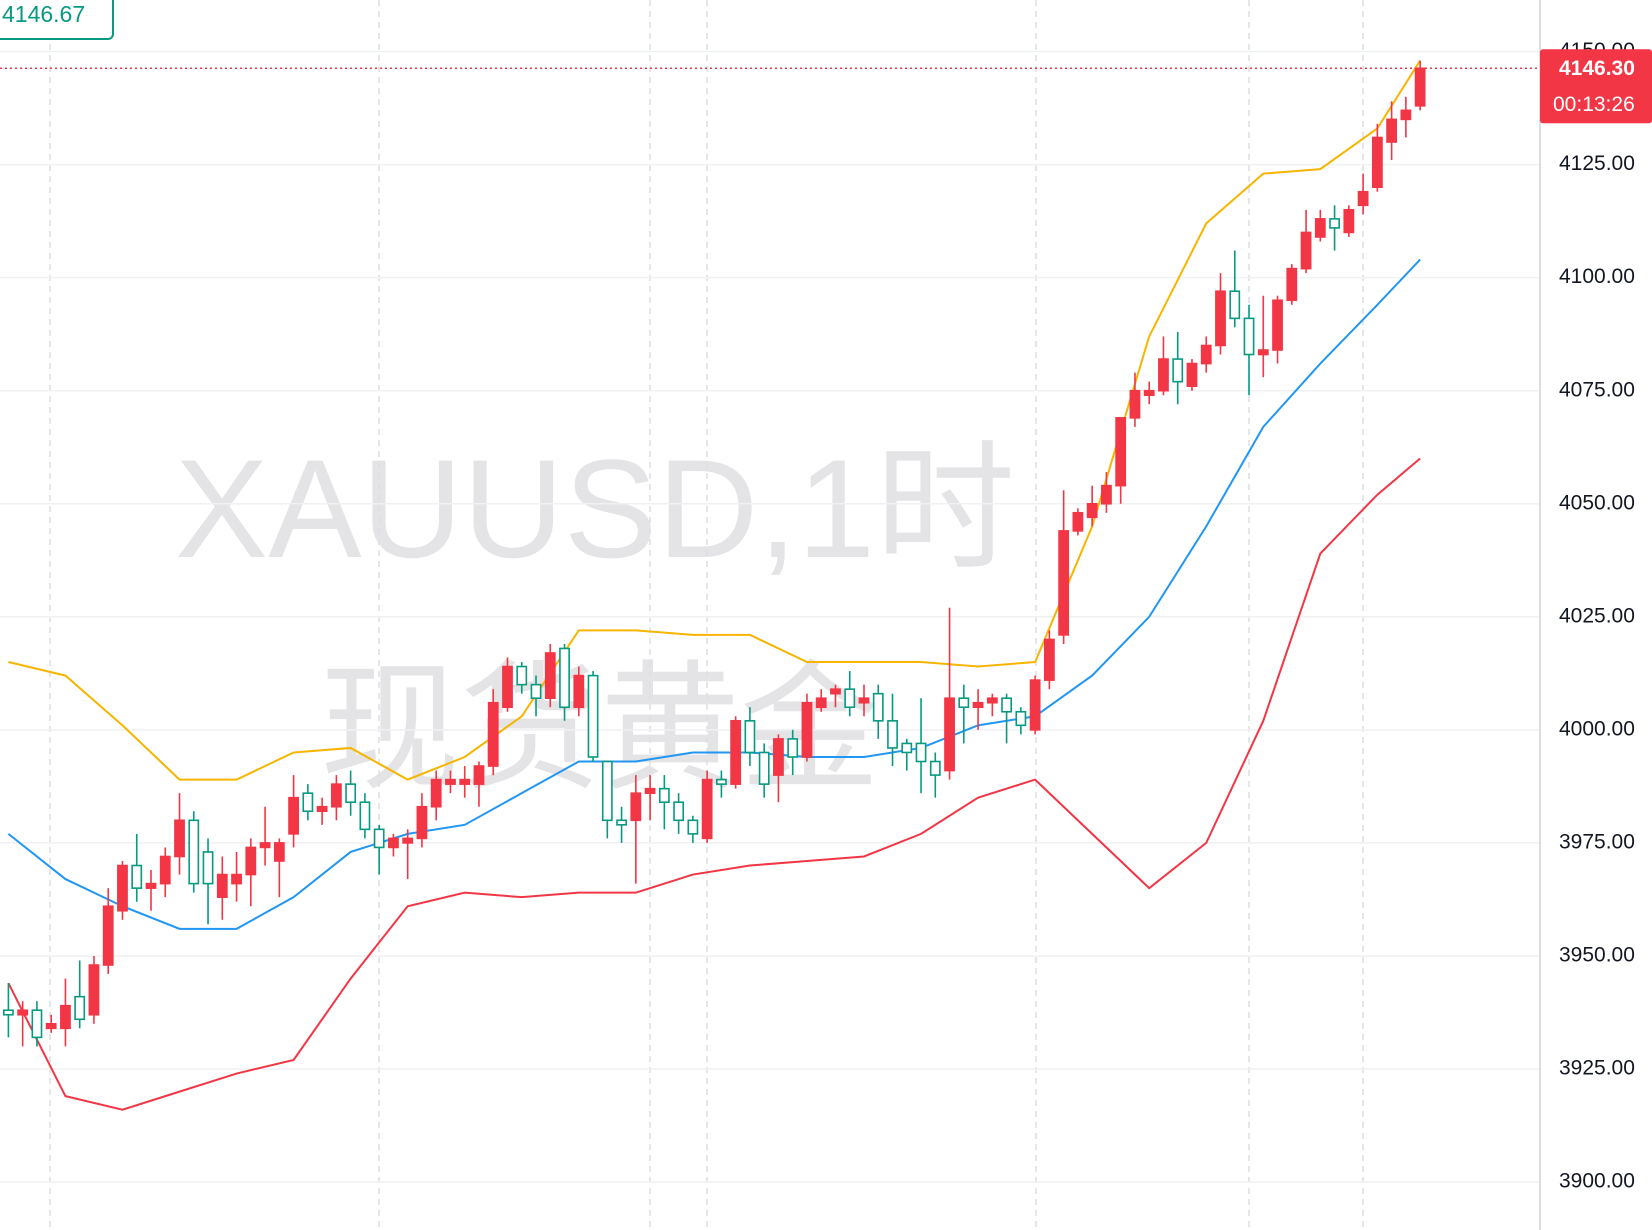 The height and width of the screenshot is (1230, 1652). What do you see at coordinates (1597, 1068) in the screenshot?
I see `y-tick-label: 3925.00` at bounding box center [1597, 1068].